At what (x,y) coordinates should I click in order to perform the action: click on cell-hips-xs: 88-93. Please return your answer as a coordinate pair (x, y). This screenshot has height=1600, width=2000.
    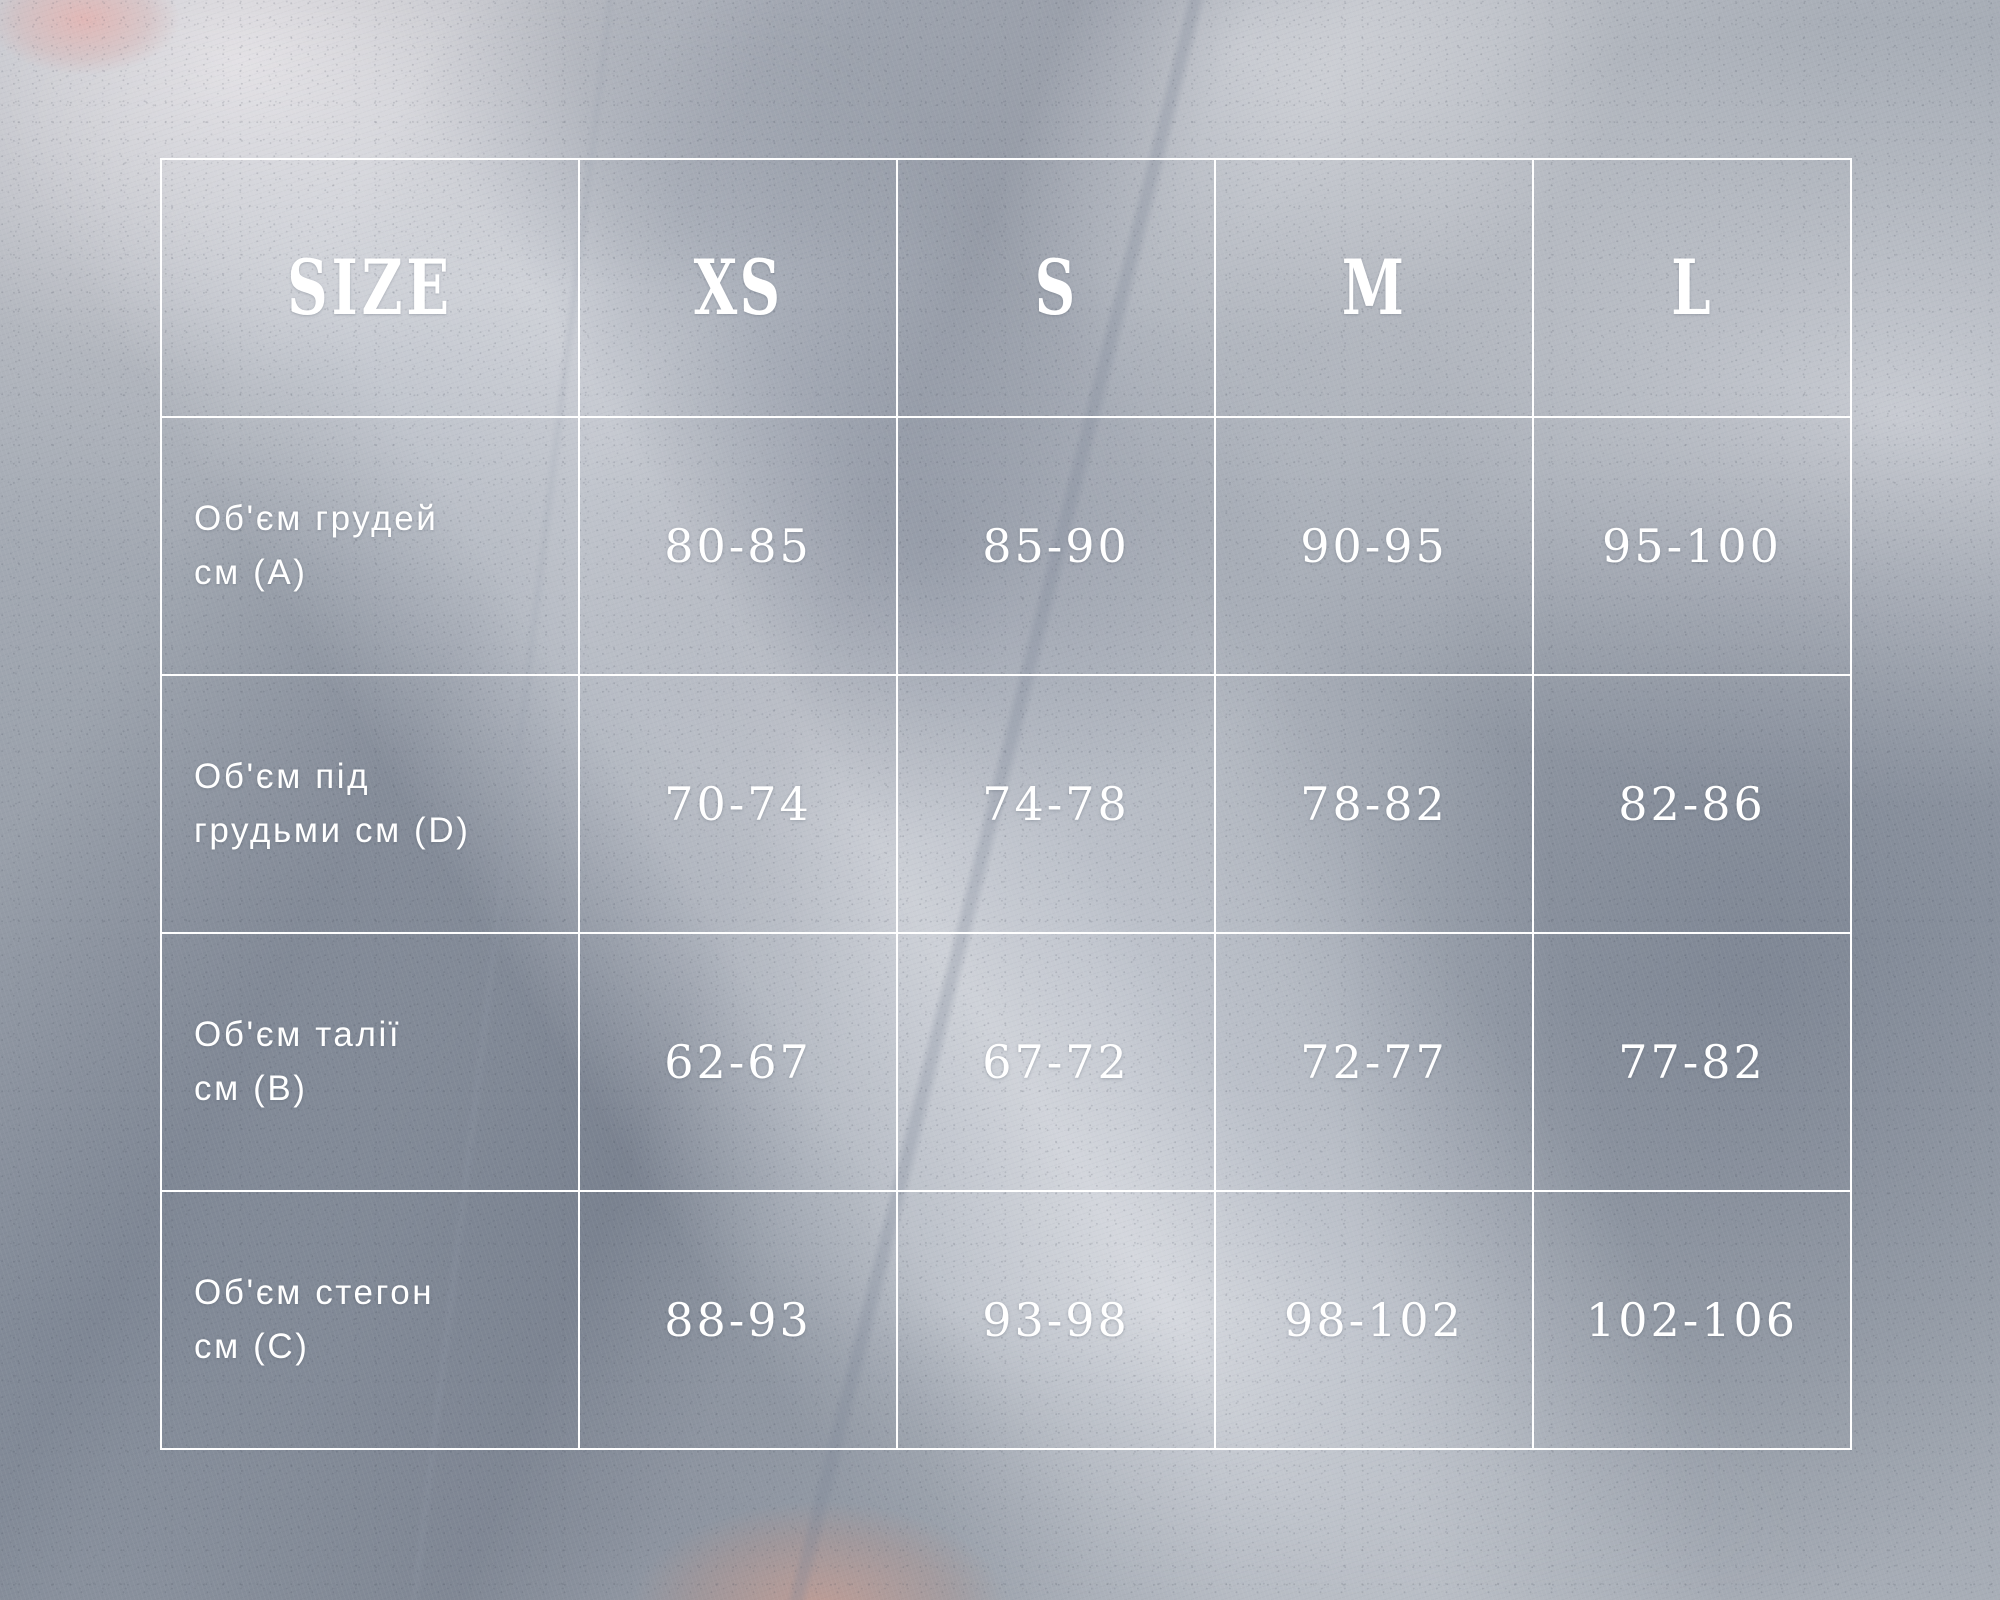
    Looking at the image, I should click on (738, 1320).